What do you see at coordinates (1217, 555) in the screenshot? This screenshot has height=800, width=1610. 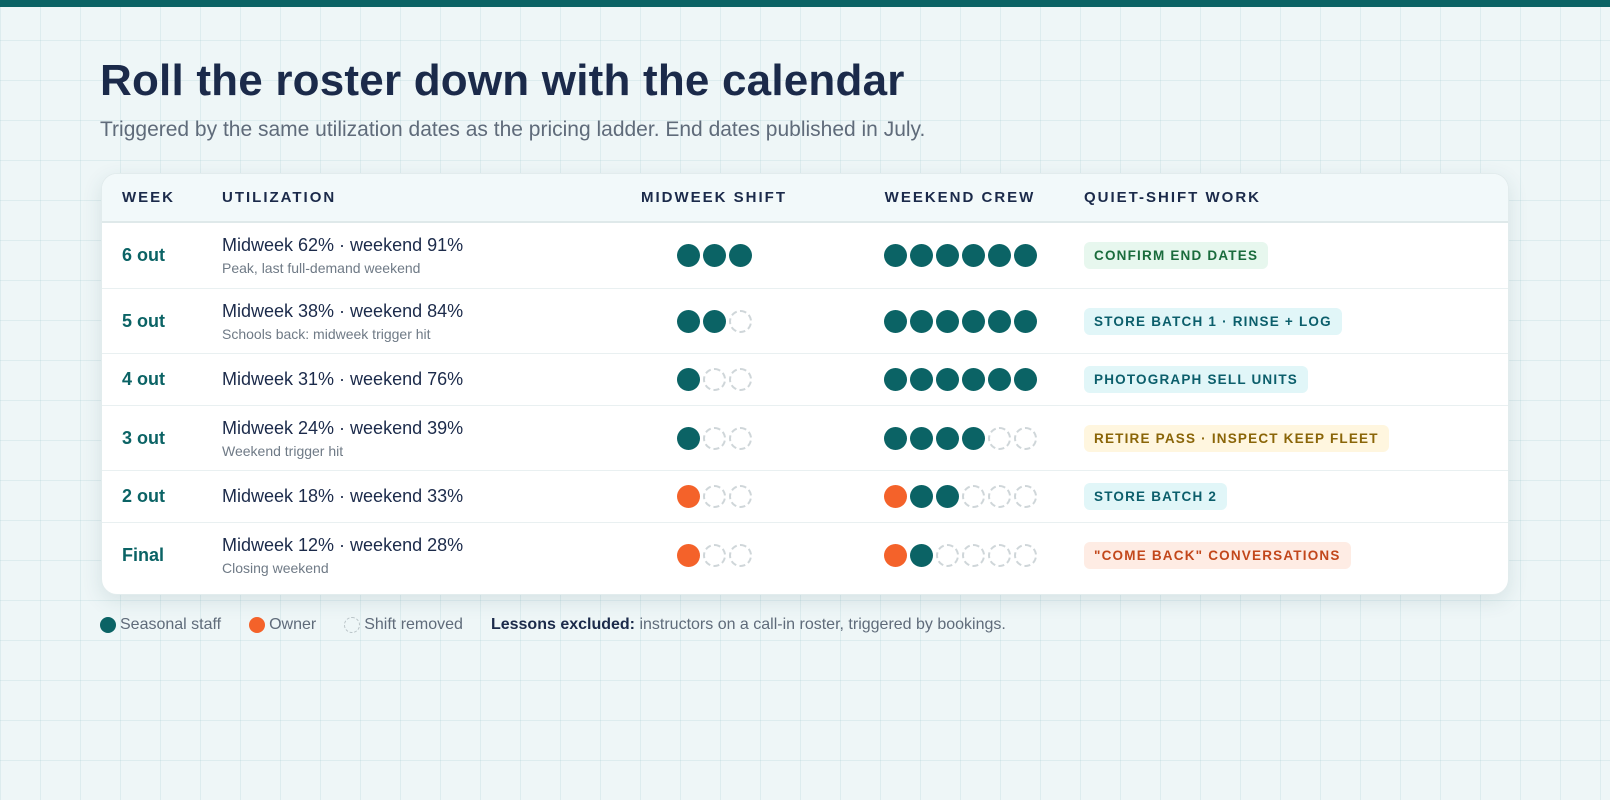 I see `quiet-shift-task-badge: "COME BACK" CONVERSATIONS` at bounding box center [1217, 555].